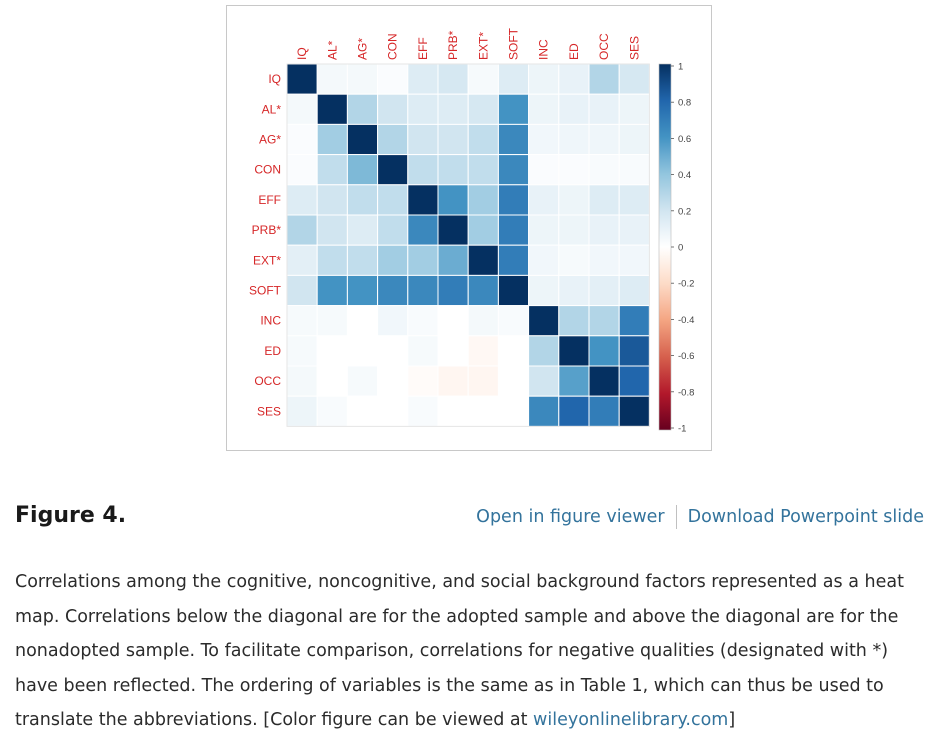 The width and height of the screenshot is (940, 738). Describe the element at coordinates (634, 48) in the screenshot. I see `column-label: SES` at that location.